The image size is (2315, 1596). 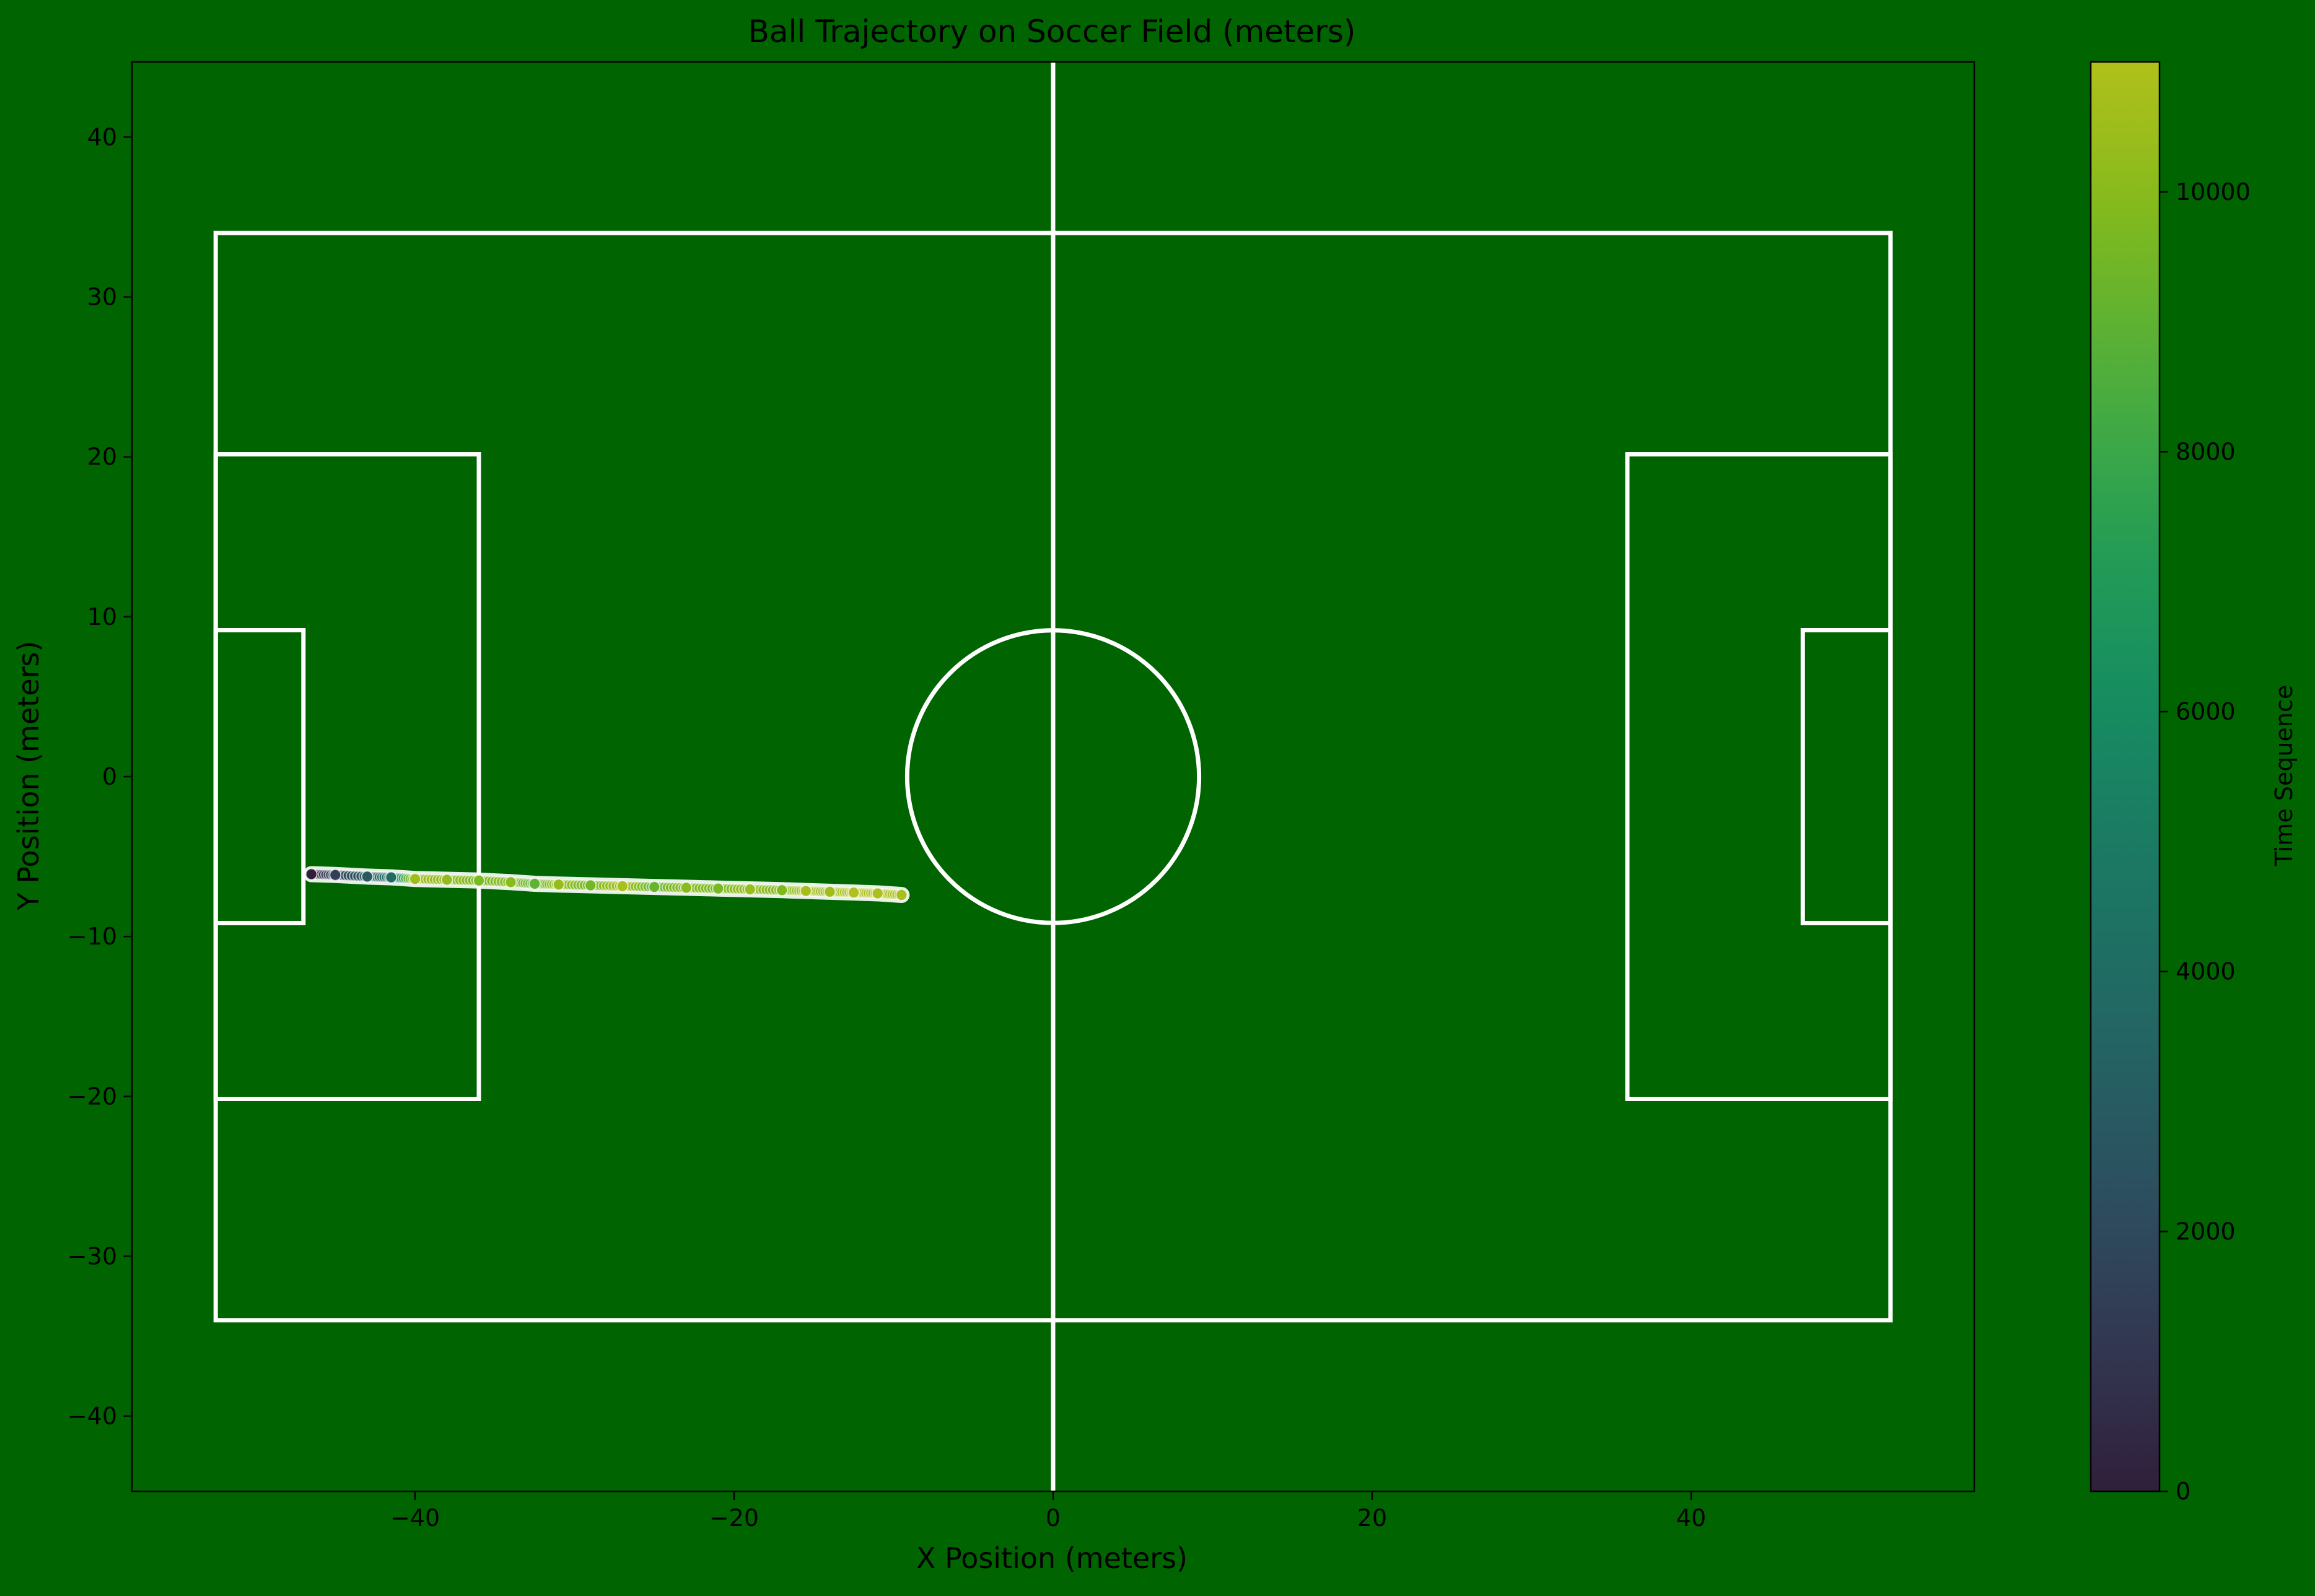 I want to click on y-axis-label: Y Position (meters), so click(x=28, y=776).